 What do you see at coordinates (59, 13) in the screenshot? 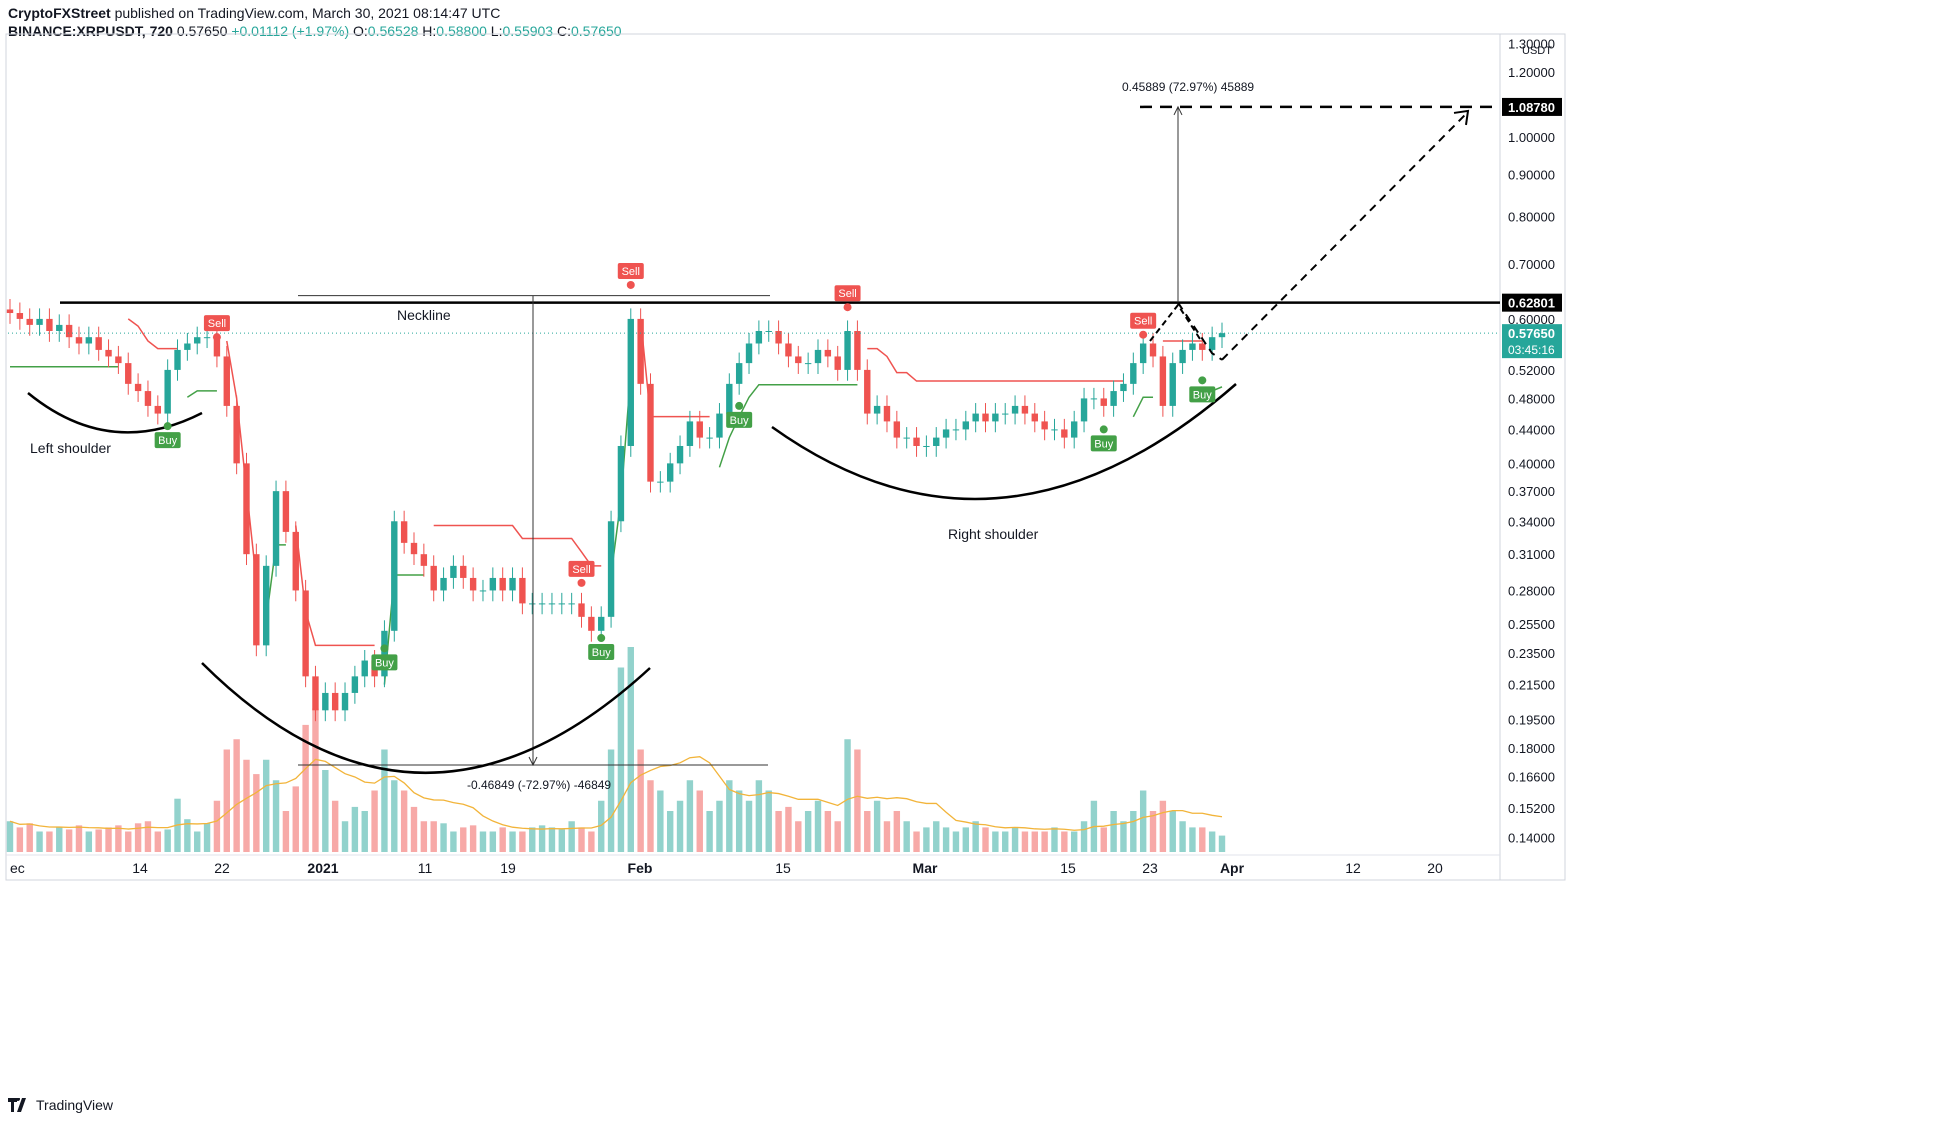
I see `author-name: CryptoFXStreet` at bounding box center [59, 13].